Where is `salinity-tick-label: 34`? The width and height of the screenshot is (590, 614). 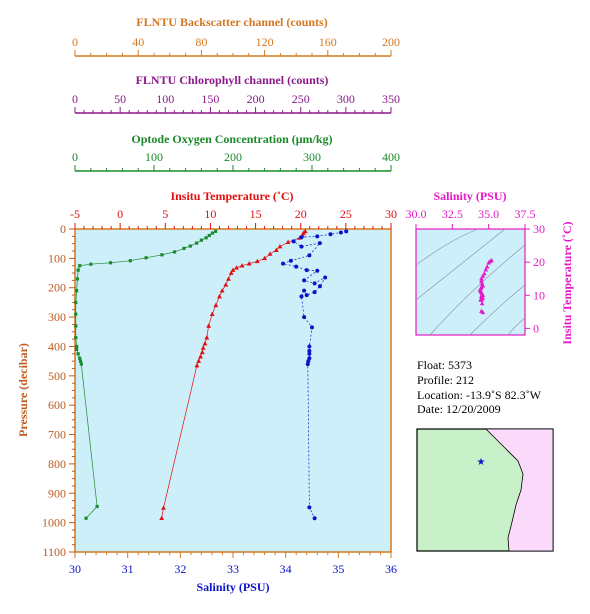
salinity-tick-label: 34 is located at coordinates (286, 569).